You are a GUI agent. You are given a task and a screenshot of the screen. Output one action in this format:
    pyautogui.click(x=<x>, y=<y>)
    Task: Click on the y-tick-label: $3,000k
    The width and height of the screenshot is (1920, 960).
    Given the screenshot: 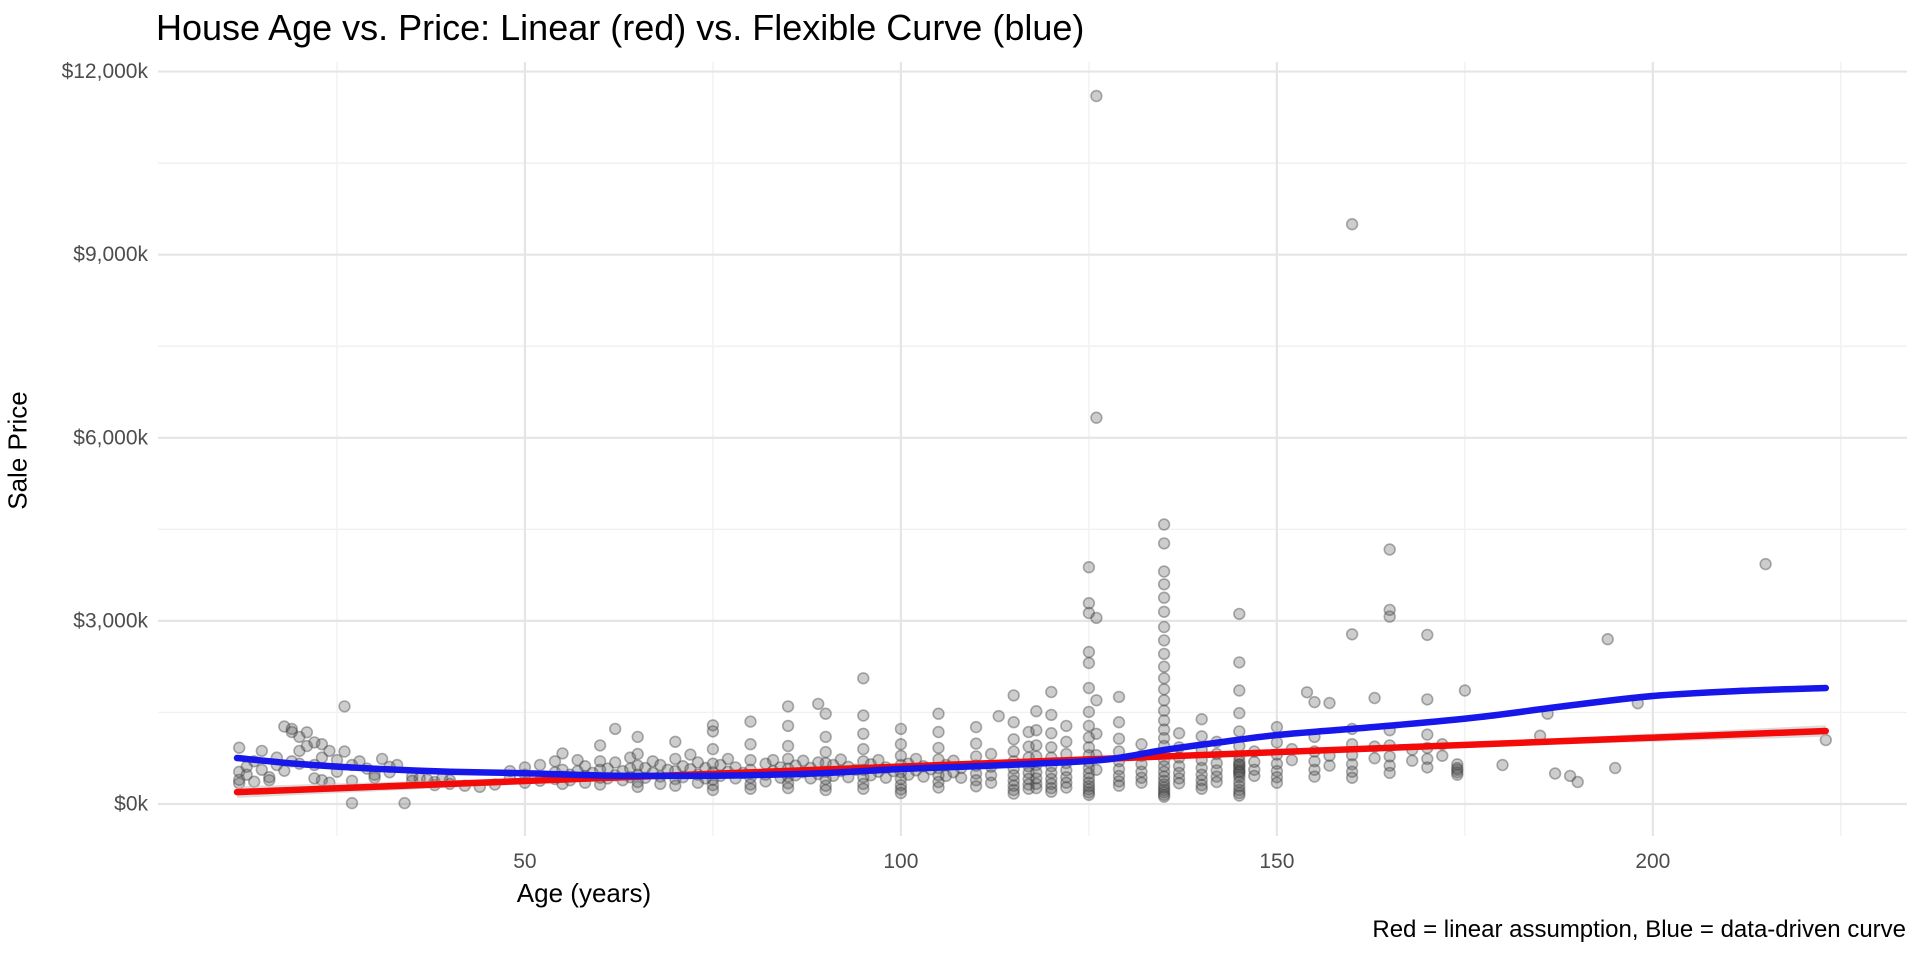 What is the action you would take?
    pyautogui.click(x=110, y=620)
    